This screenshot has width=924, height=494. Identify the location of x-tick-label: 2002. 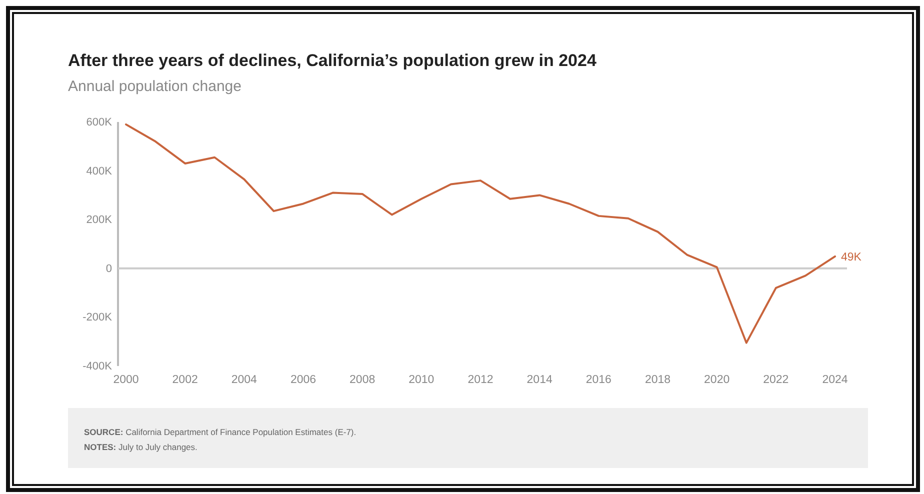
(185, 380).